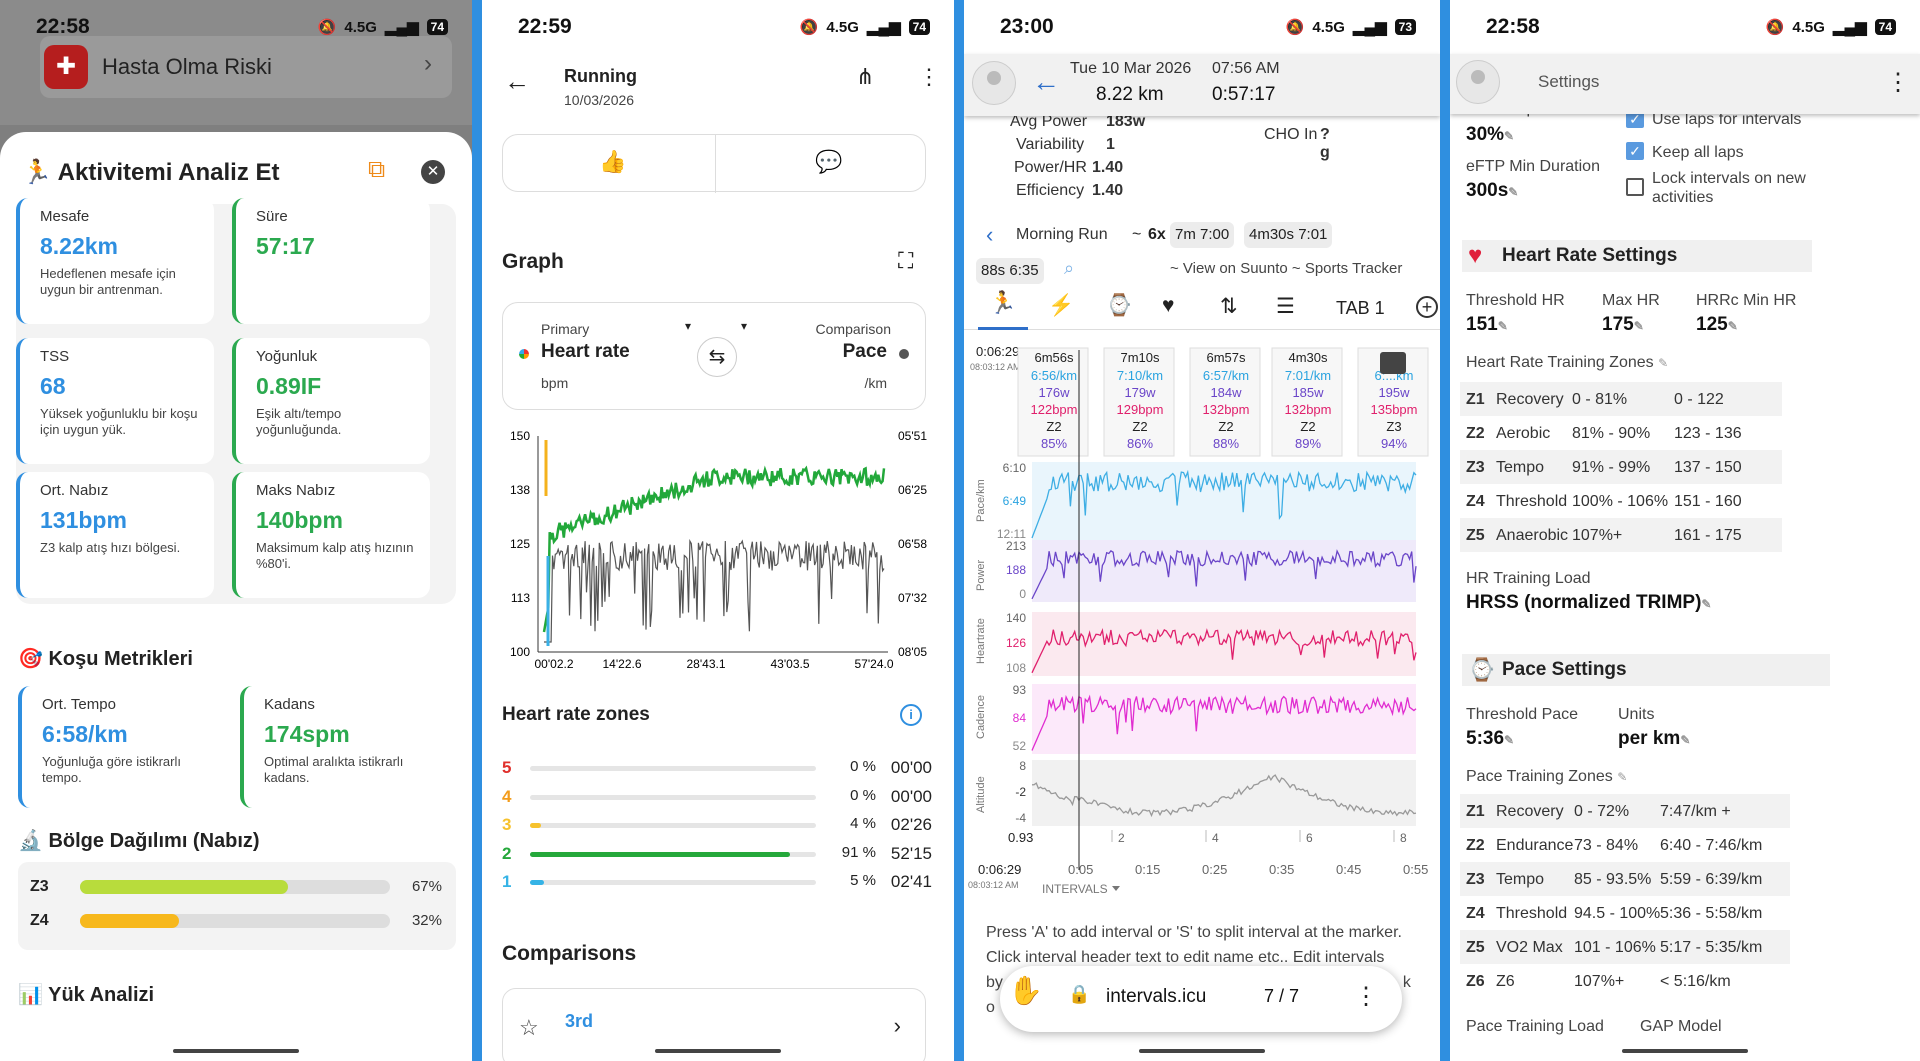 The height and width of the screenshot is (1061, 1920). What do you see at coordinates (377, 169) in the screenshot?
I see `copy-icon: ⧉` at bounding box center [377, 169].